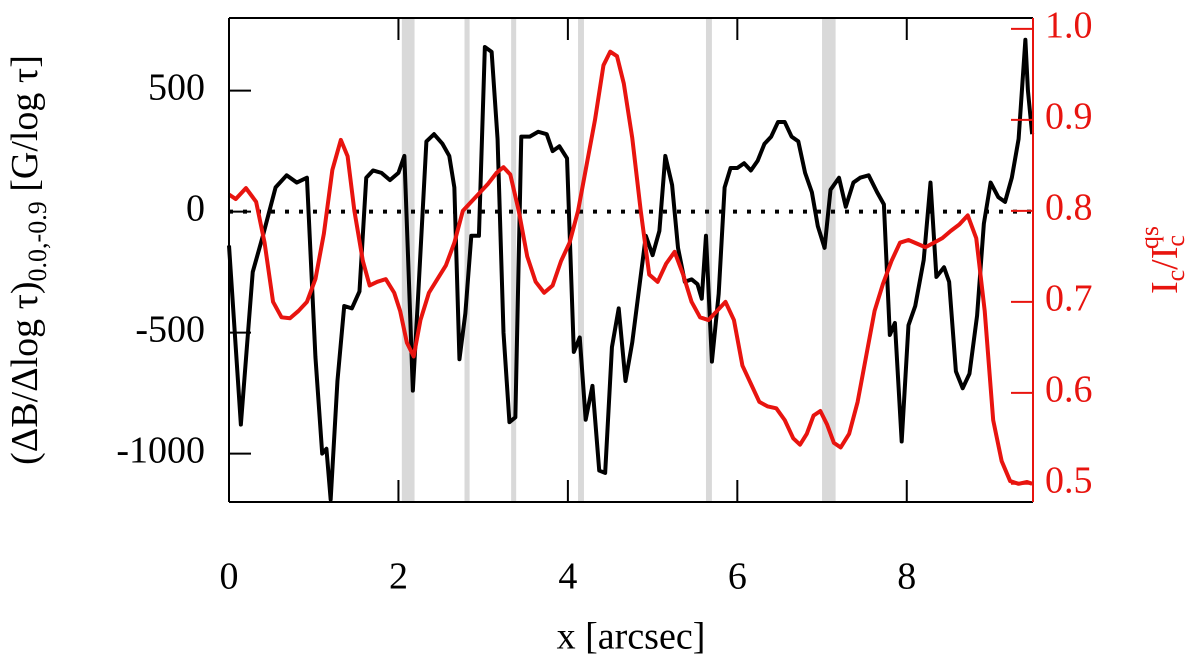 The height and width of the screenshot is (669, 1200). Describe the element at coordinates (1175, 241) in the screenshot. I see `y2-label-sub2: c` at that location.